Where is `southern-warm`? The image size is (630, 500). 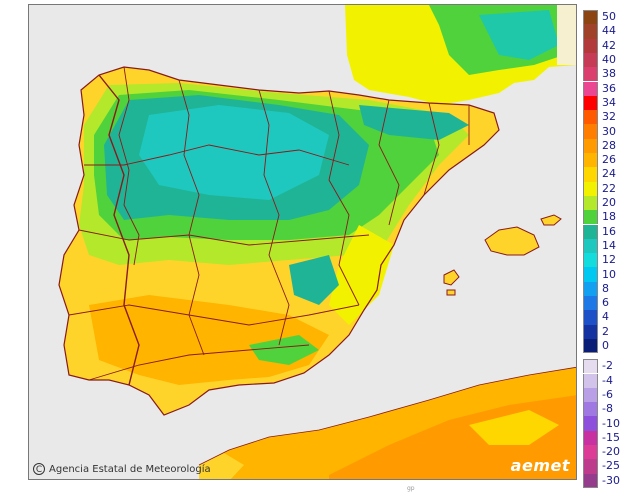 southern-warm is located at coordinates (209, 340).